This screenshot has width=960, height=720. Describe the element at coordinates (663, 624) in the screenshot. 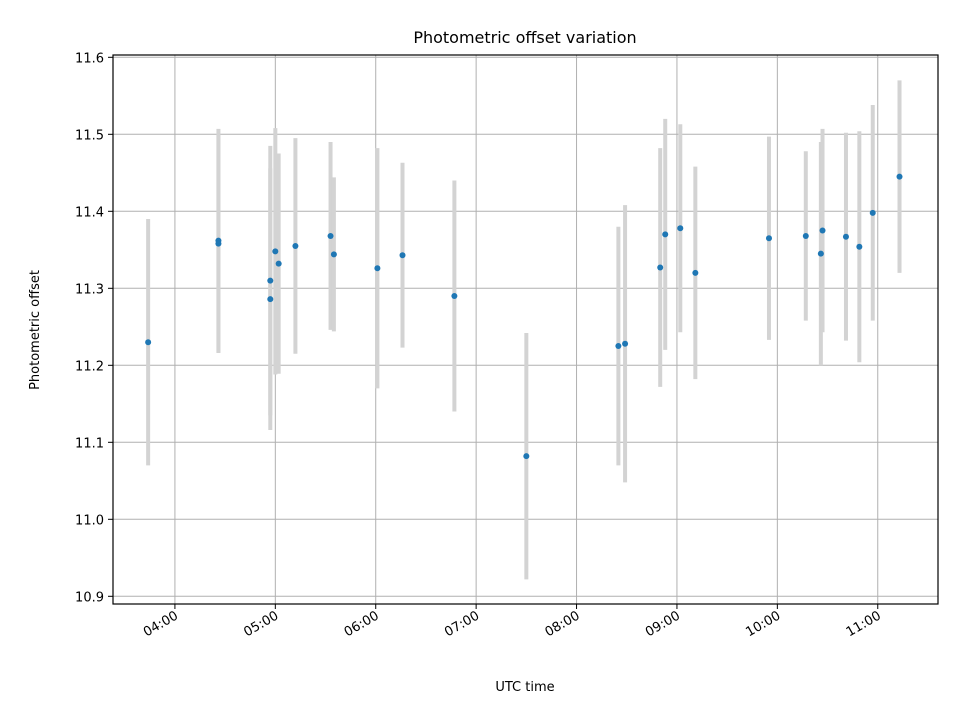

I see `x-tick-label: 09:00` at that location.